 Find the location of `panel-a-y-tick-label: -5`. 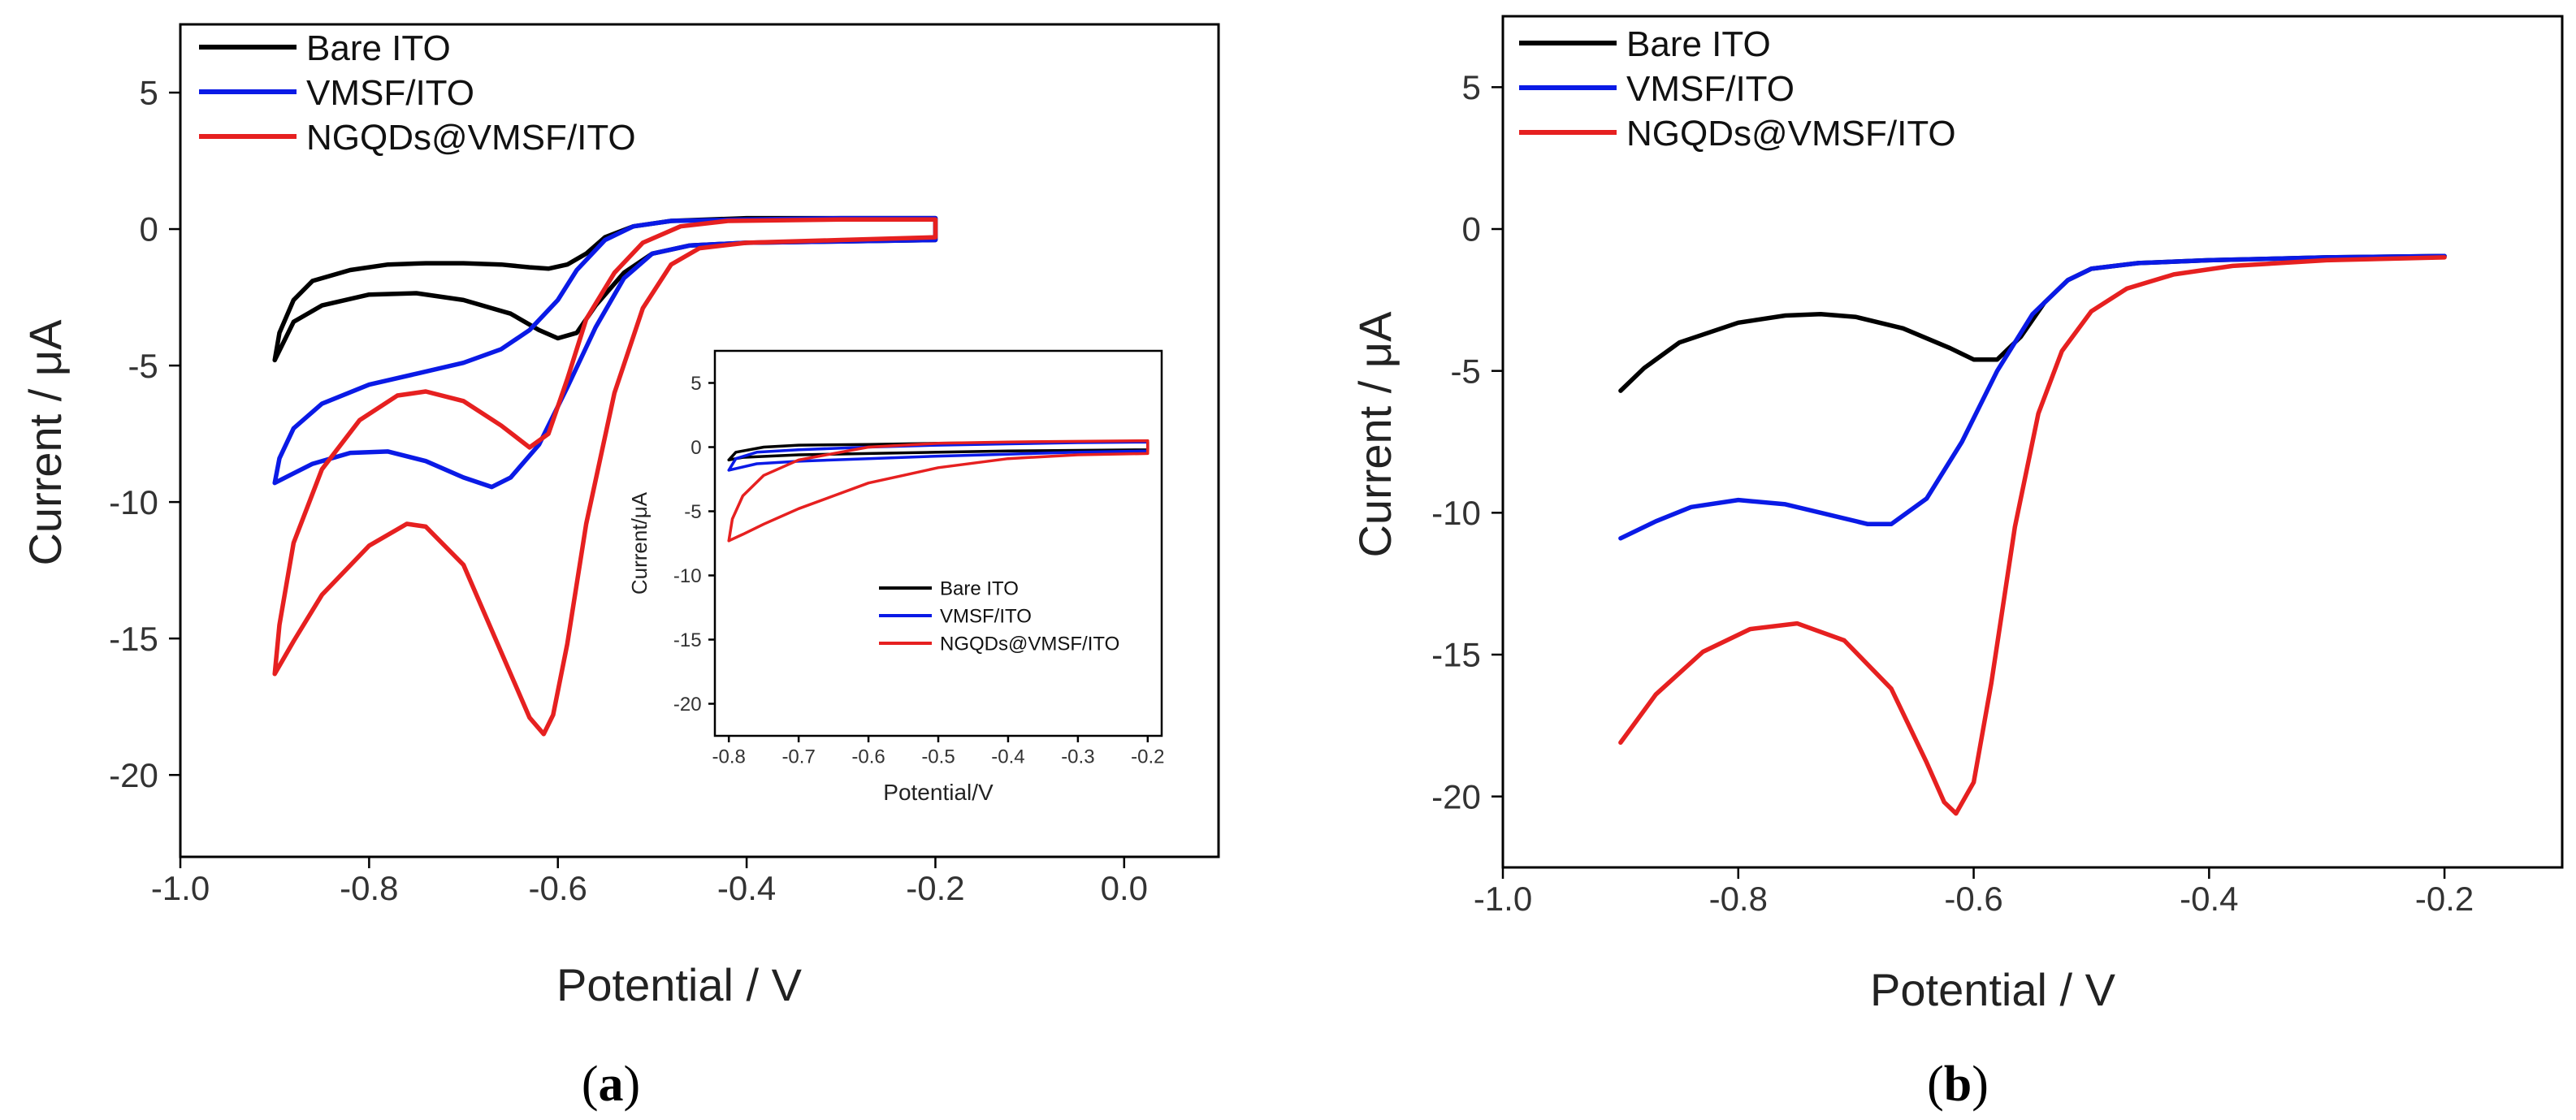

panel-a-y-tick-label: -5 is located at coordinates (143, 366).